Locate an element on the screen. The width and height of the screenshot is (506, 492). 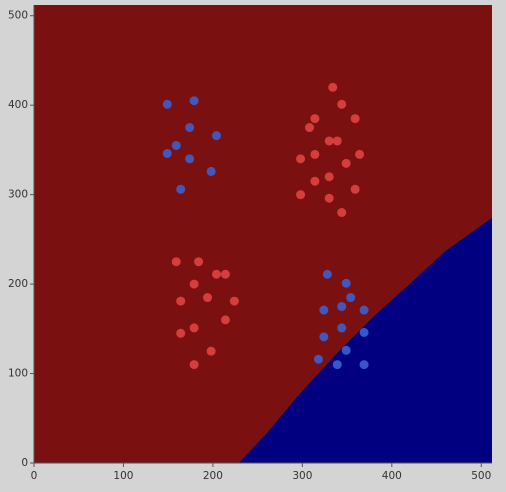
x-tick-label: 0 is located at coordinates (34, 476).